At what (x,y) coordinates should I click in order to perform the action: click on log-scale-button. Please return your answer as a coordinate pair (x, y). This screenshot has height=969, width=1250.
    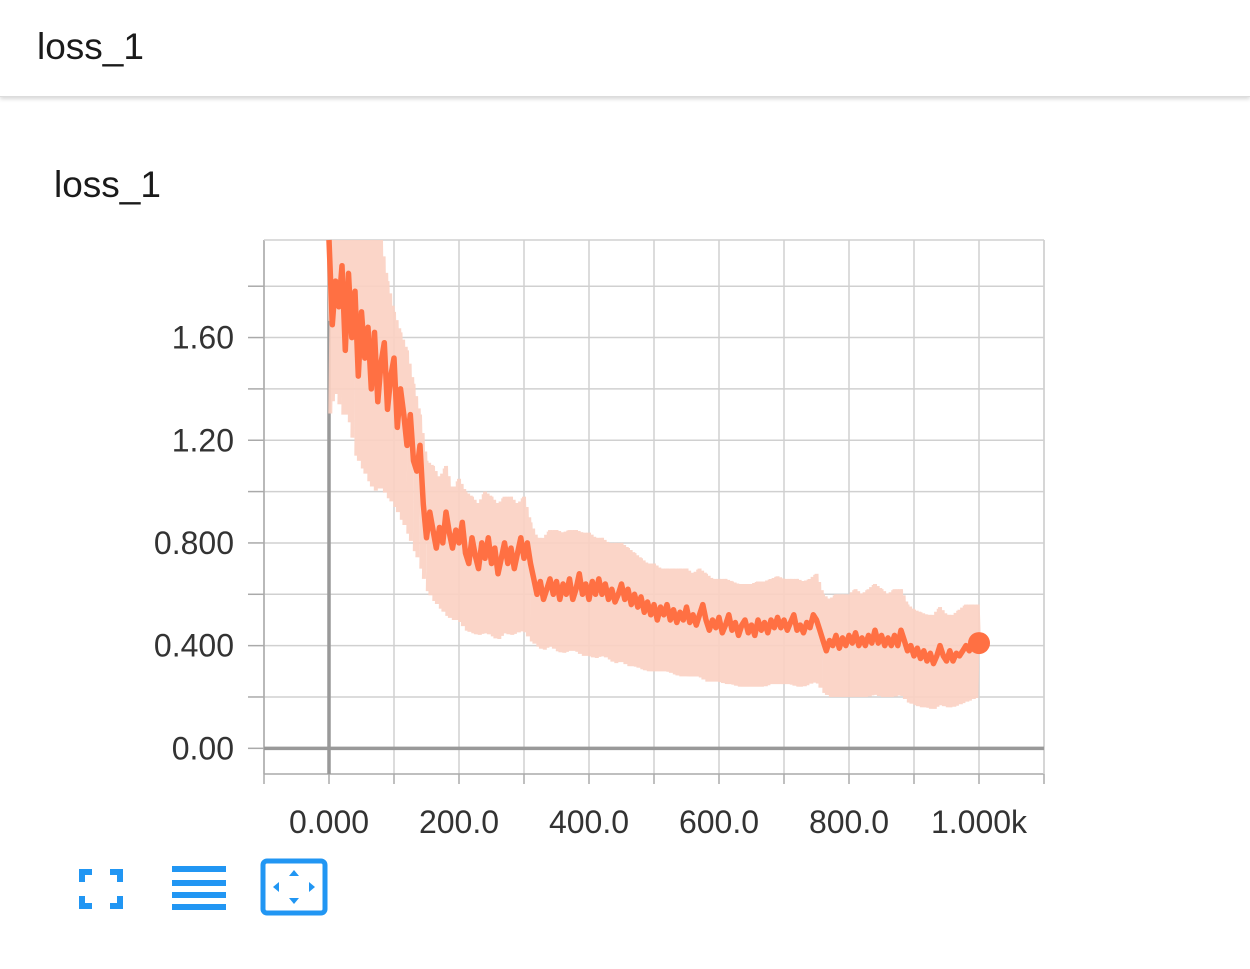
    Looking at the image, I should click on (199, 890).